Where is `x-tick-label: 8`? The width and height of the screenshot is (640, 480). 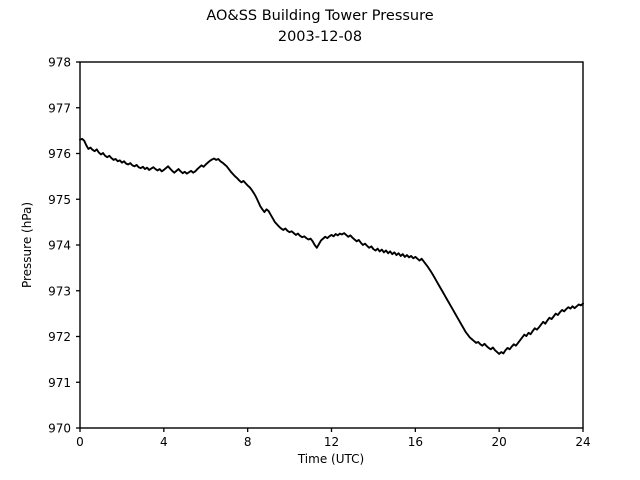
x-tick-label: 8 is located at coordinates (248, 442).